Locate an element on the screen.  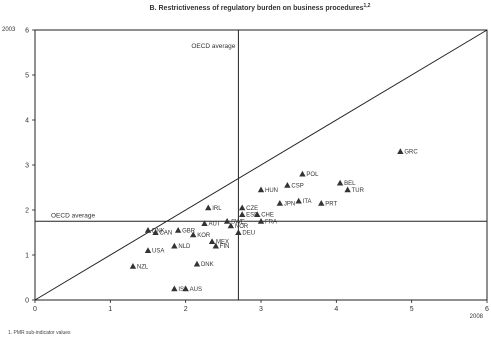
x-tick-label: 1 is located at coordinates (110, 309).